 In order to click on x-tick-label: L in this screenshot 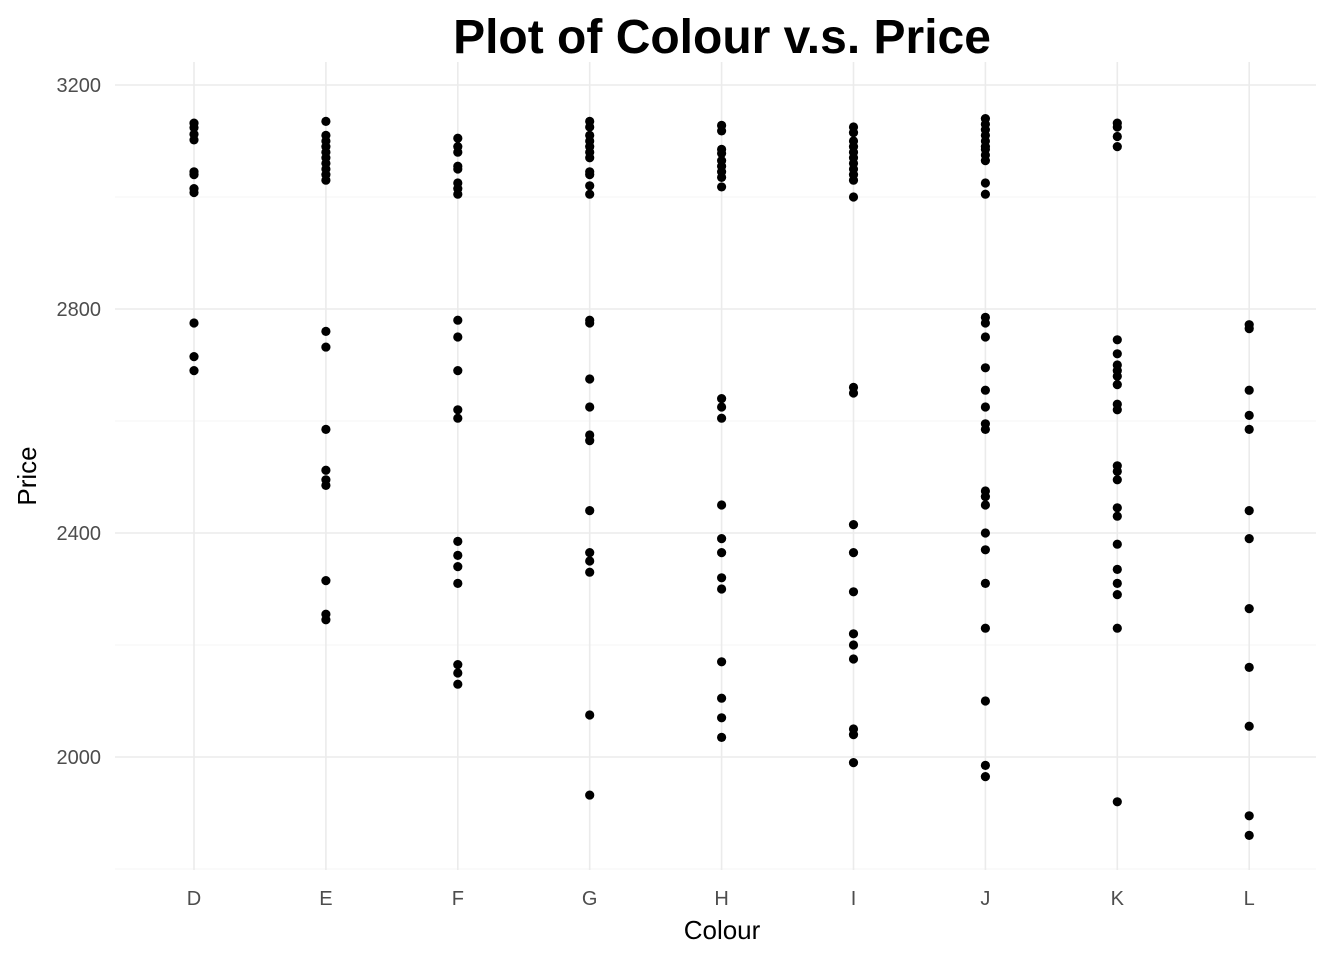, I will do `click(1249, 899)`.